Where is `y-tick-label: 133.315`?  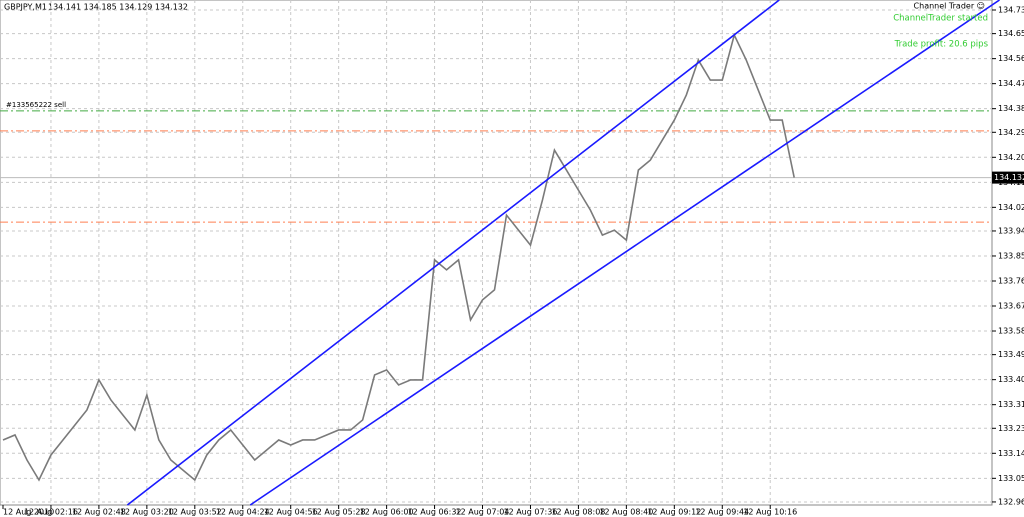 y-tick-label: 133.315 is located at coordinates (1011, 404).